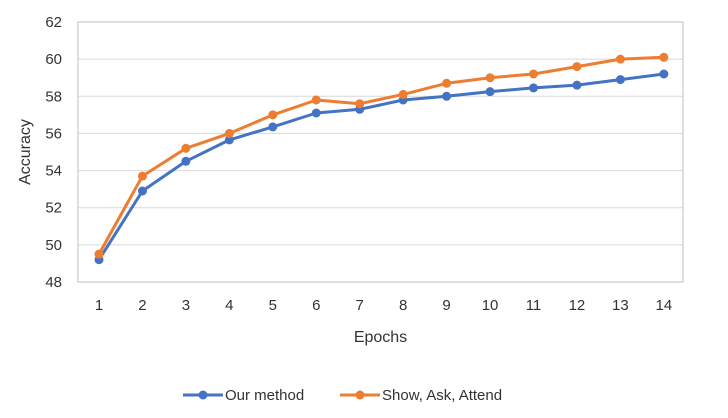 The image size is (728, 418). I want to click on x-tick-label: 12, so click(577, 305).